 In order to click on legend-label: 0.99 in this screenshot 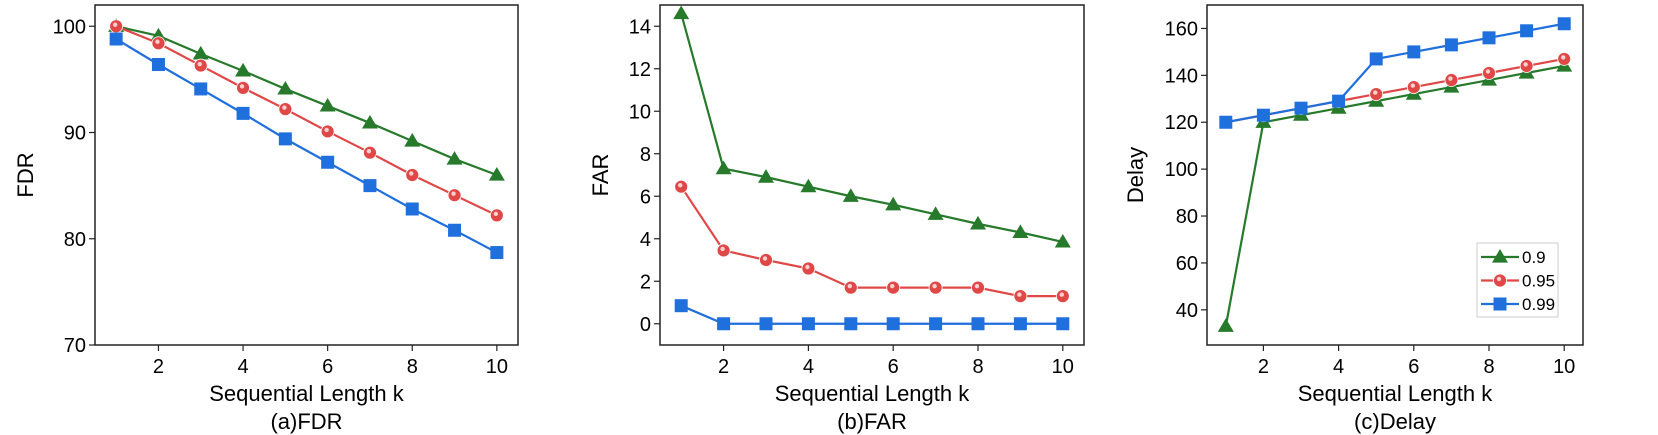, I will do `click(1538, 304)`.